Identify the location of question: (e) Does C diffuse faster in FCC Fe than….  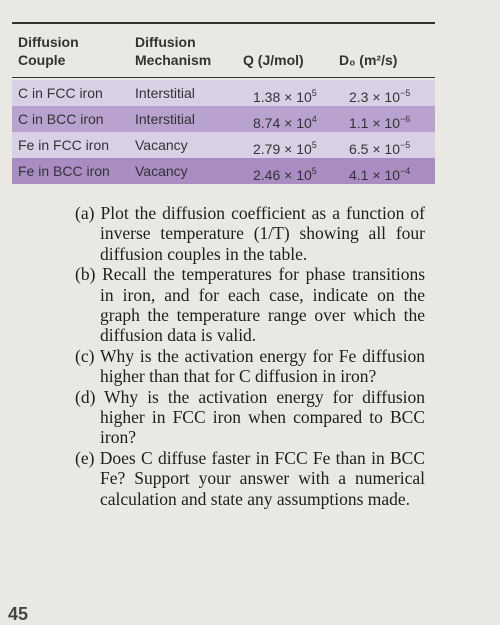
(250, 478).